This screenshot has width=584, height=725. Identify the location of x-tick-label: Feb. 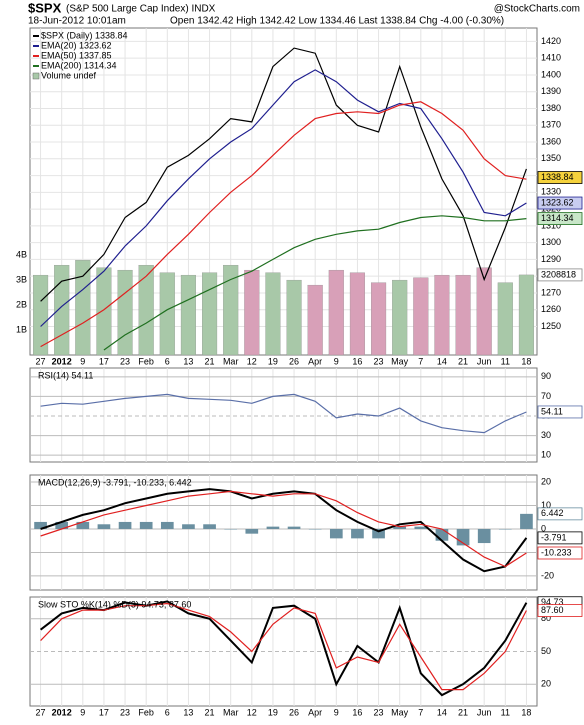
(146, 712).